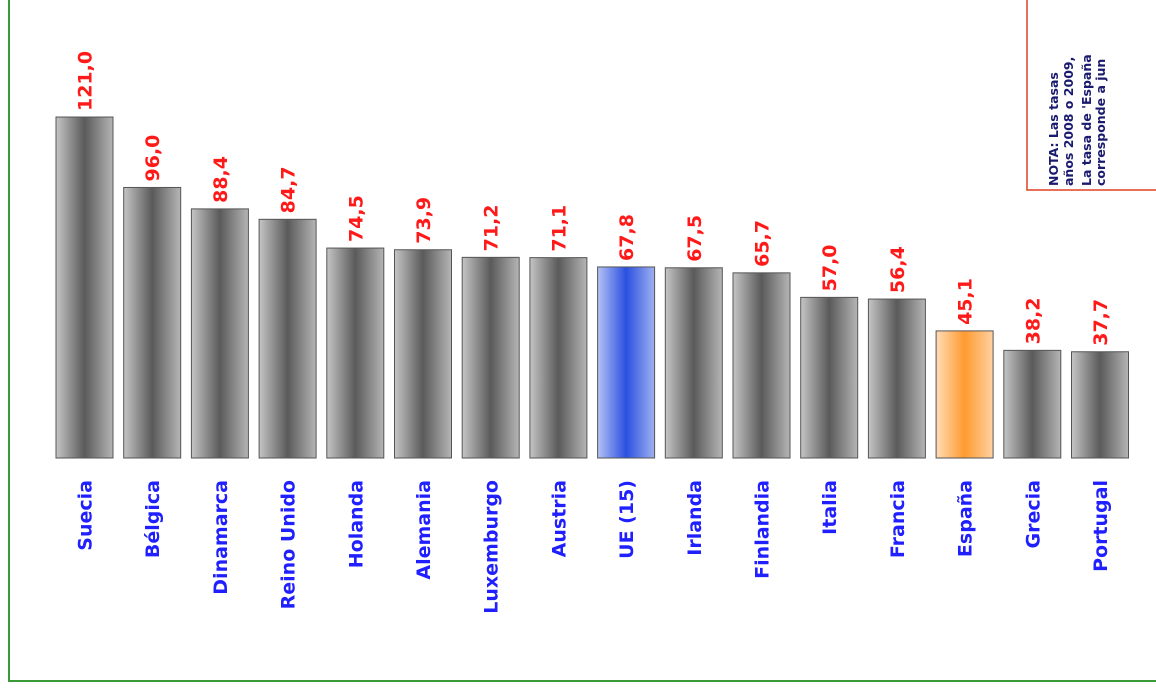 The width and height of the screenshot is (1156, 688). What do you see at coordinates (763, 529) in the screenshot?
I see `x-tick-label: Finlandia` at bounding box center [763, 529].